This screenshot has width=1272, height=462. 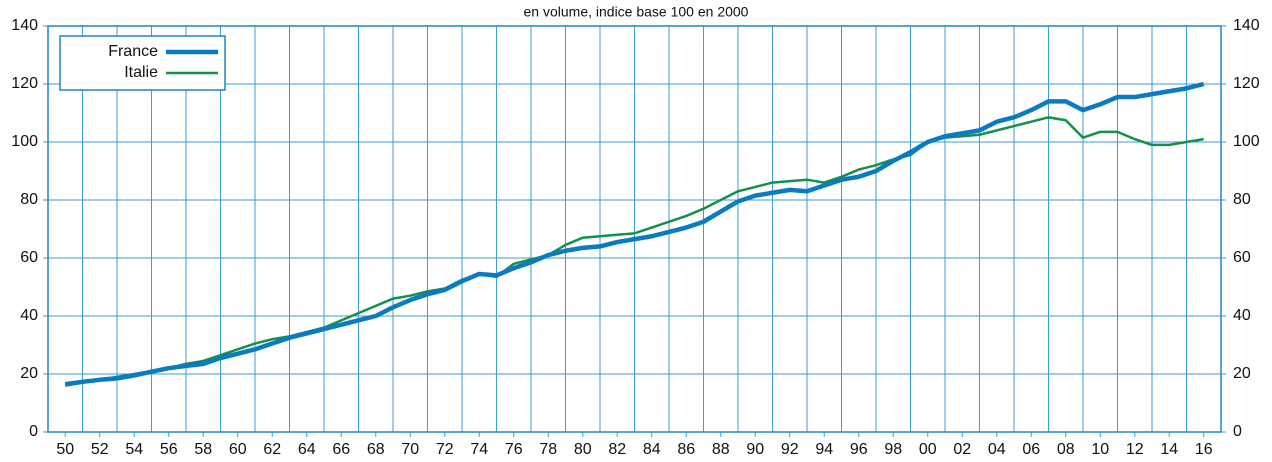 What do you see at coordinates (445, 449) in the screenshot?
I see `x-tick-label: 72` at bounding box center [445, 449].